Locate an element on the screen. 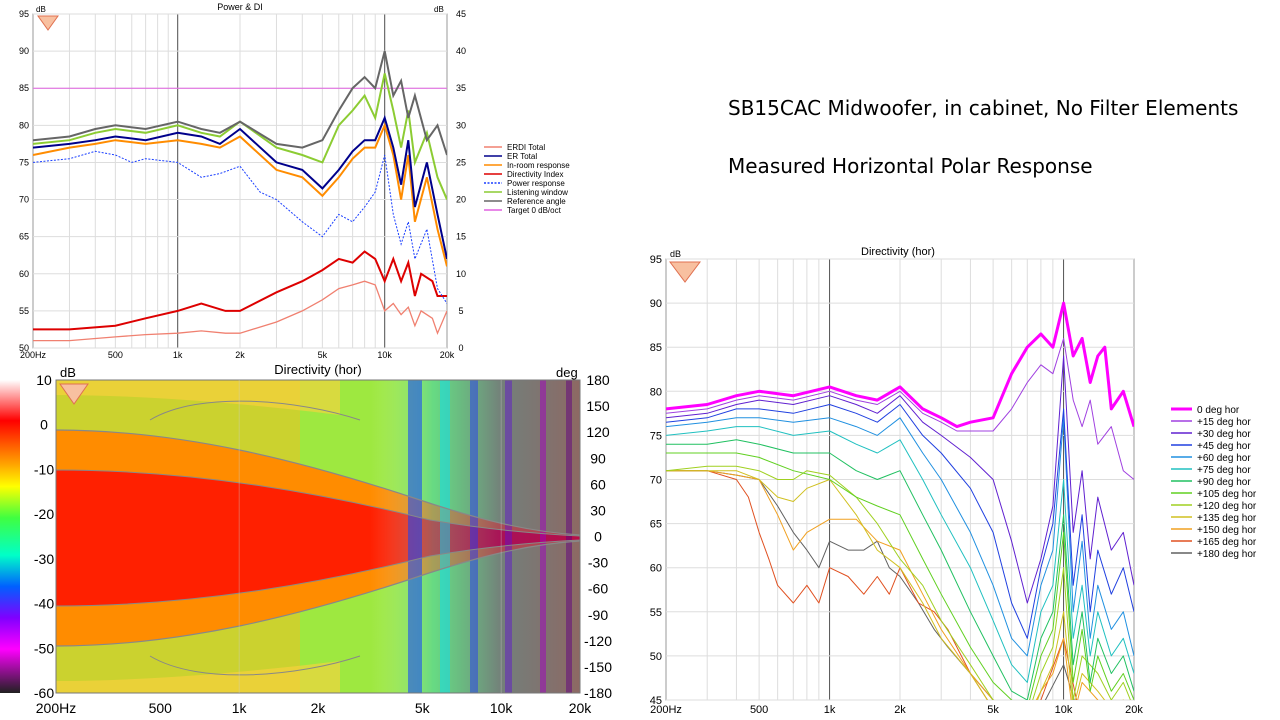 The height and width of the screenshot is (720, 1280). series--45-deg-hor is located at coordinates (900, 521).